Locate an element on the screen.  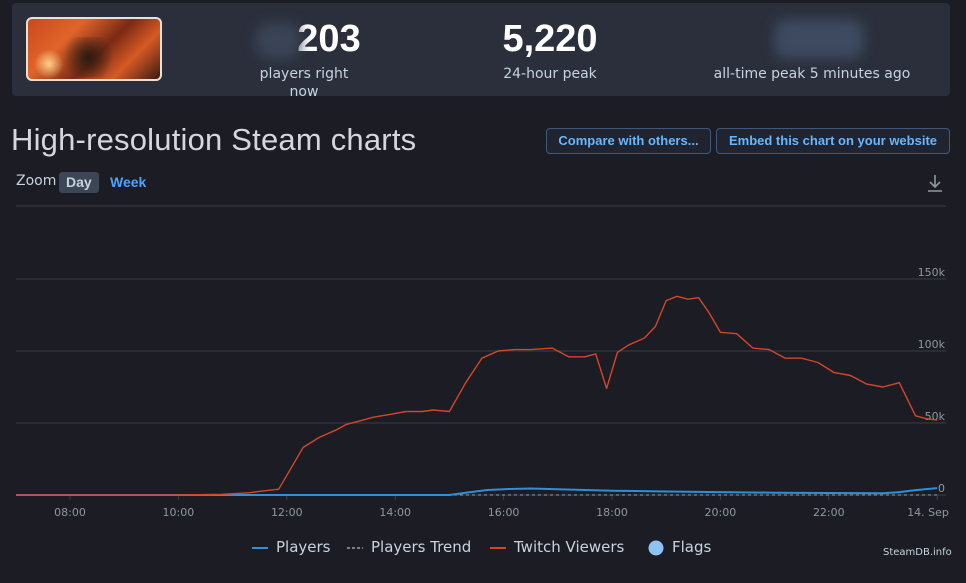
players-swatch is located at coordinates (260, 547).